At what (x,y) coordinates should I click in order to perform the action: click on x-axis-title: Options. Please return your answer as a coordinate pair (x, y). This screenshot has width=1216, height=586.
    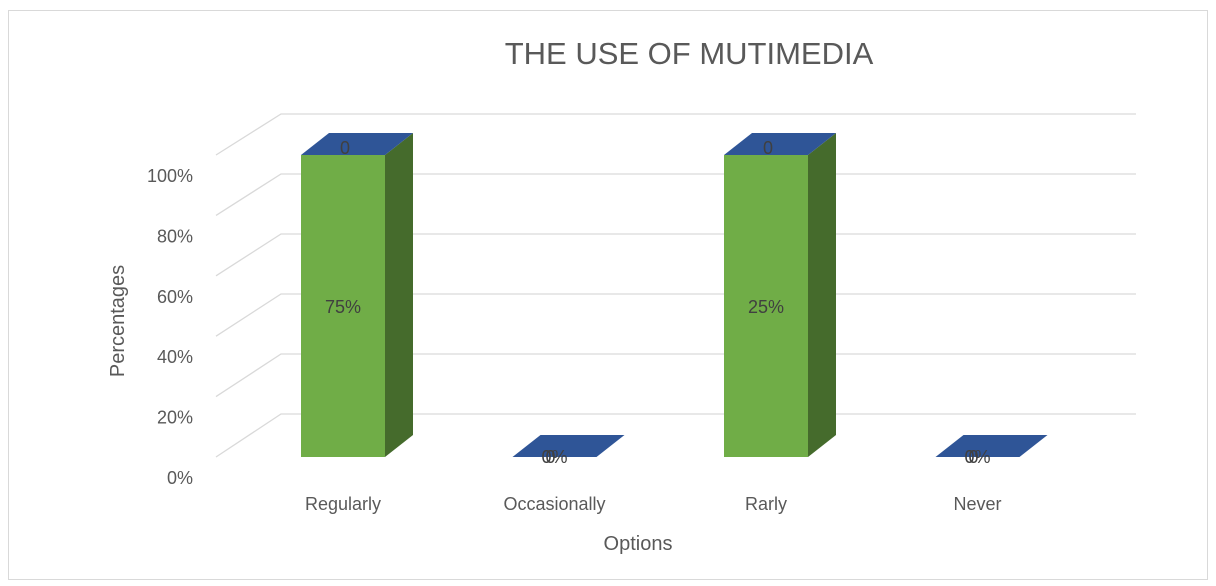
    Looking at the image, I should click on (638, 544).